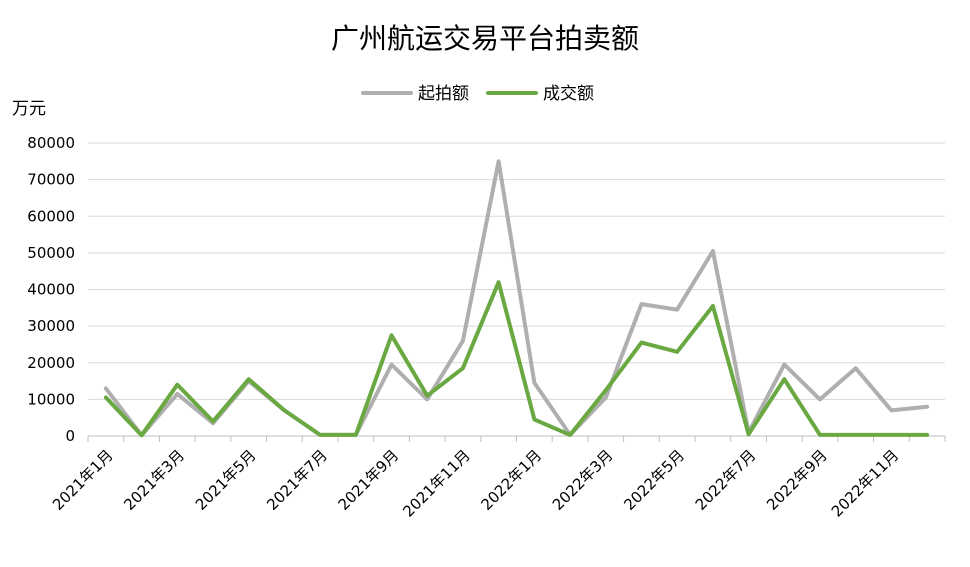 Image resolution: width=970 pixels, height=567 pixels. What do you see at coordinates (51, 326) in the screenshot?
I see `y-tick-label: 30000` at bounding box center [51, 326].